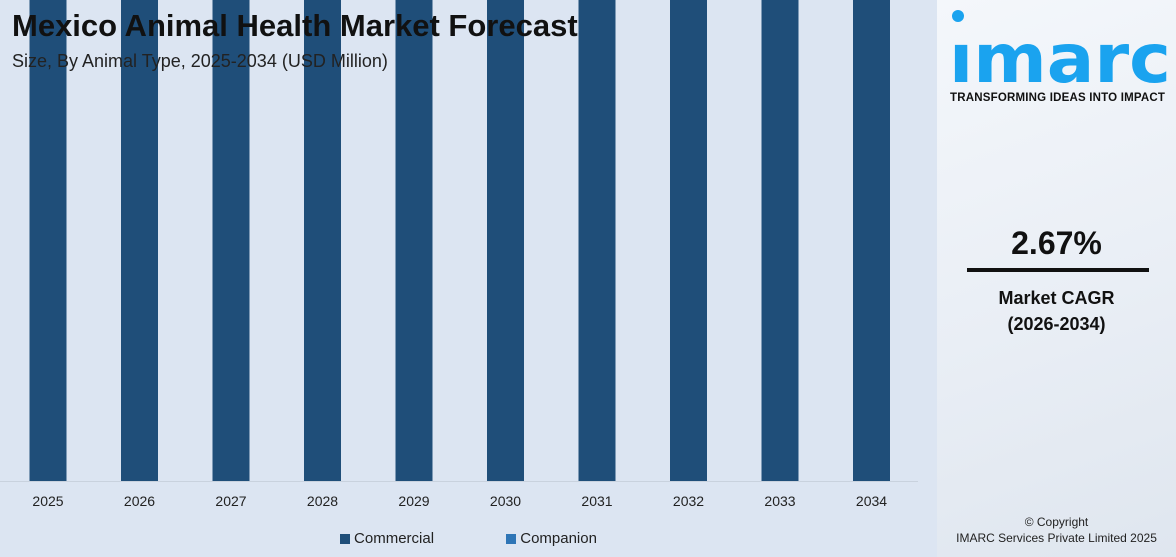  I want to click on x-tick-label: 2030, so click(505, 501).